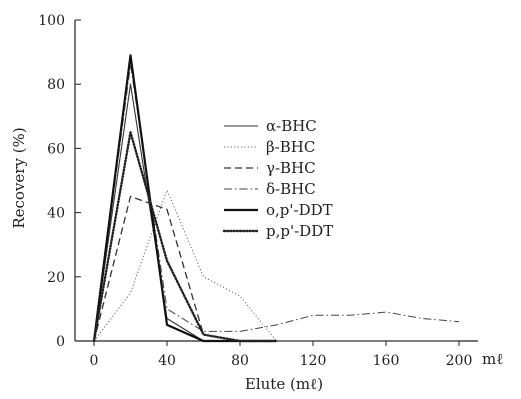 Image resolution: width=521 pixels, height=399 pixels. Describe the element at coordinates (60, 342) in the screenshot. I see `y-tick-label: 0` at that location.